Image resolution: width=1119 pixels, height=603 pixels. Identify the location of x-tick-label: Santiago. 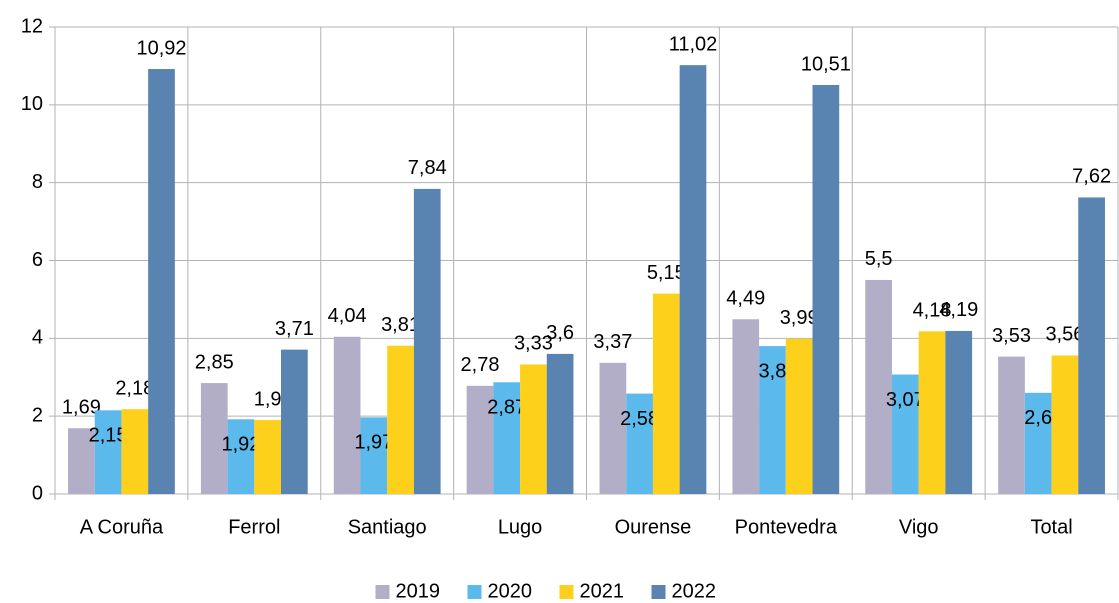
(387, 527).